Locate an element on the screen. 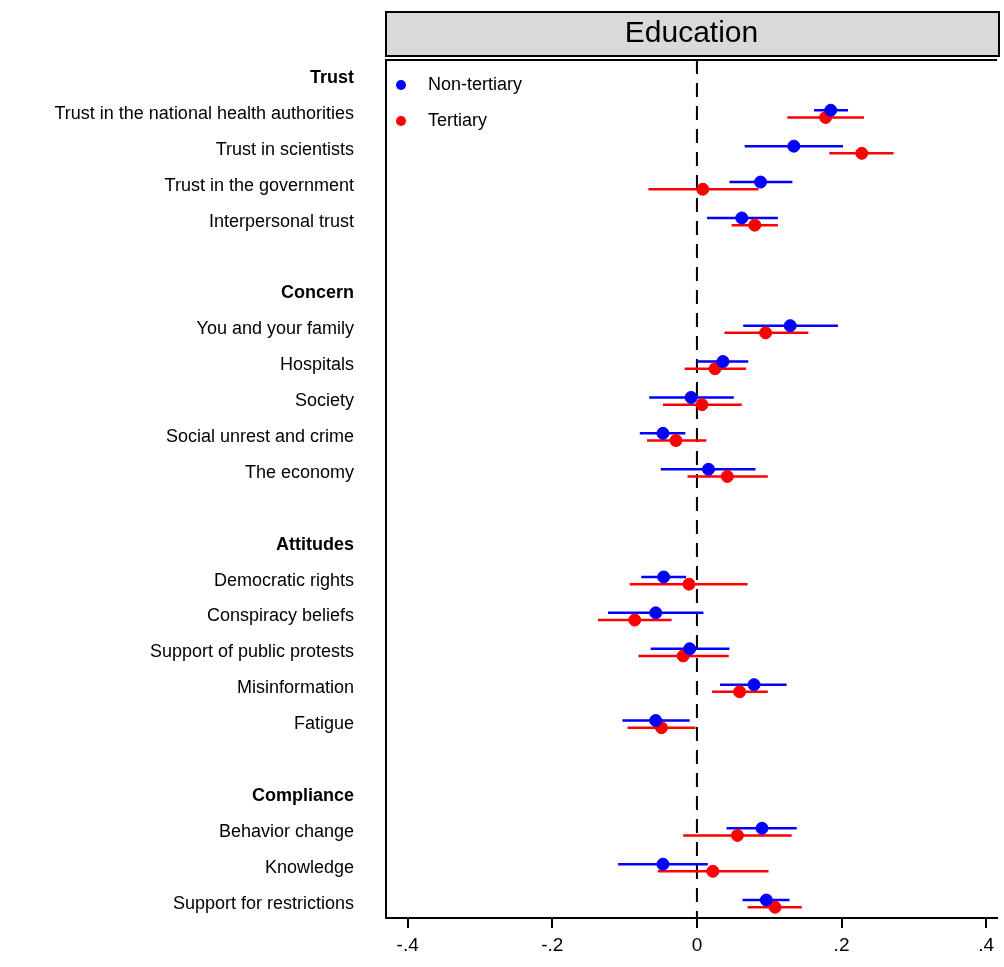 Image resolution: width=1004 pixels, height=967 pixels. legend-label: Non-tertiary is located at coordinates (475, 83).